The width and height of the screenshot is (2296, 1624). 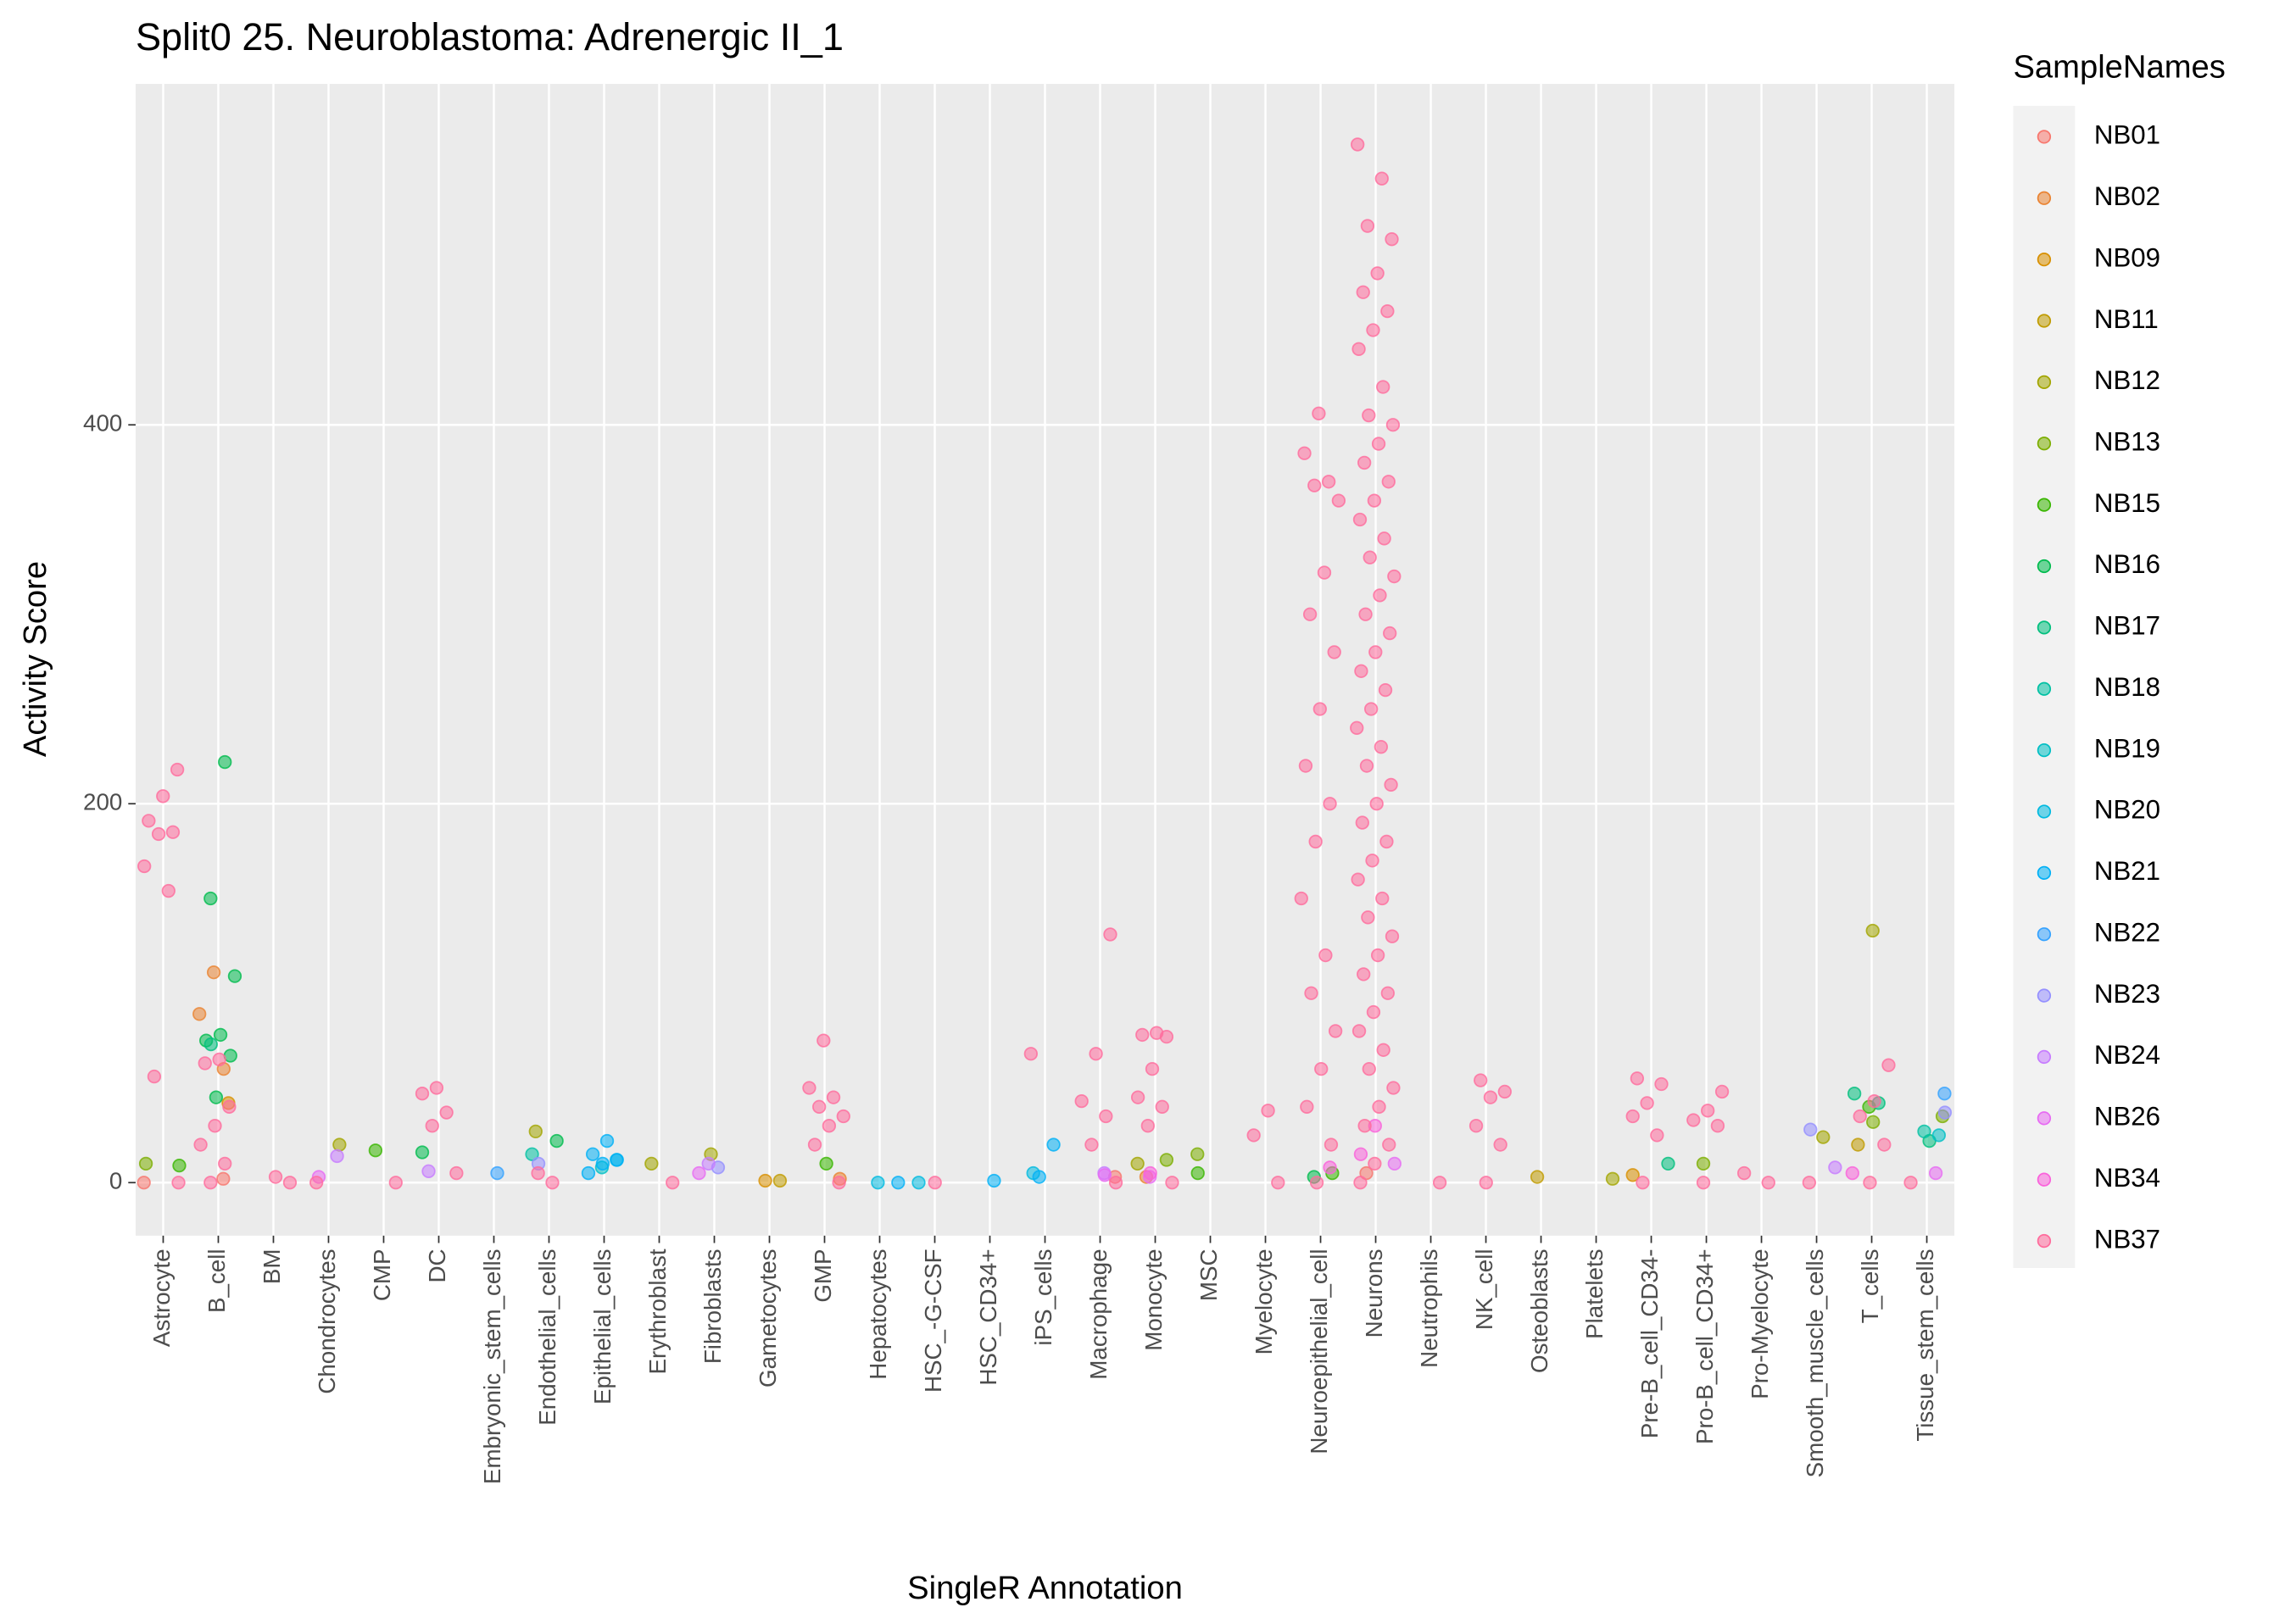 I want to click on x-axis-title: SingleR Annotation, so click(x=1045, y=1588).